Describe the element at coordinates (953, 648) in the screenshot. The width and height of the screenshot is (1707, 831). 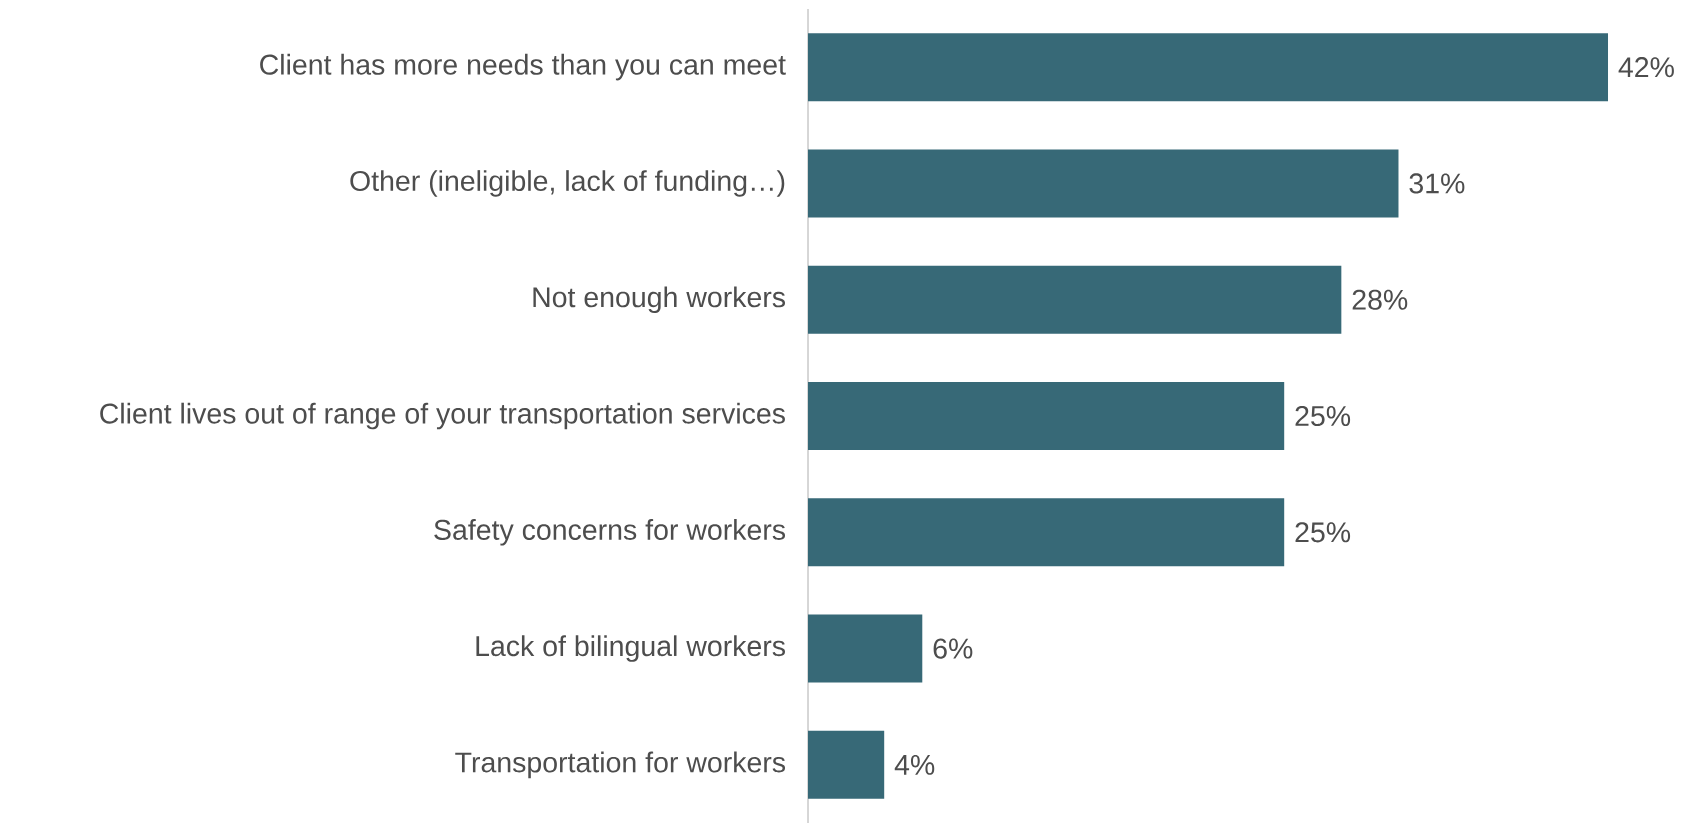
I see `data-label: 6%` at that location.